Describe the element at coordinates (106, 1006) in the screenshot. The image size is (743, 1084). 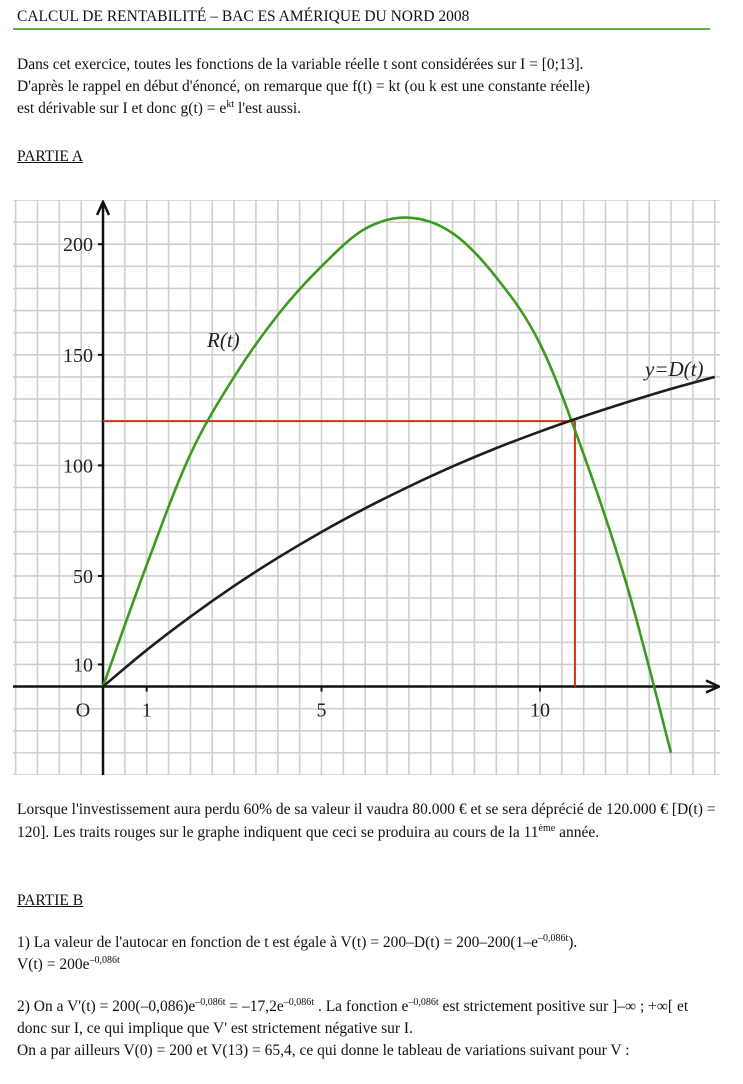
I see `text-run: 2) On a V'(t) = 200(–0,086)e` at that location.